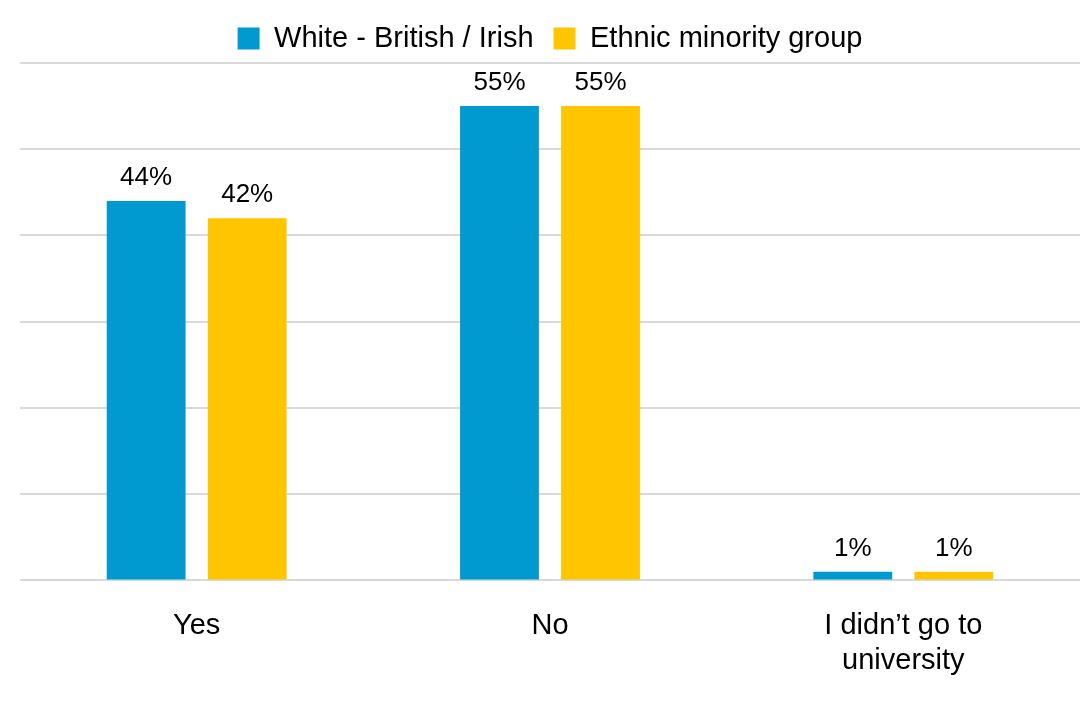 The height and width of the screenshot is (706, 1084). Describe the element at coordinates (903, 641) in the screenshot. I see `x-tick-label: I didn’t go to university` at that location.